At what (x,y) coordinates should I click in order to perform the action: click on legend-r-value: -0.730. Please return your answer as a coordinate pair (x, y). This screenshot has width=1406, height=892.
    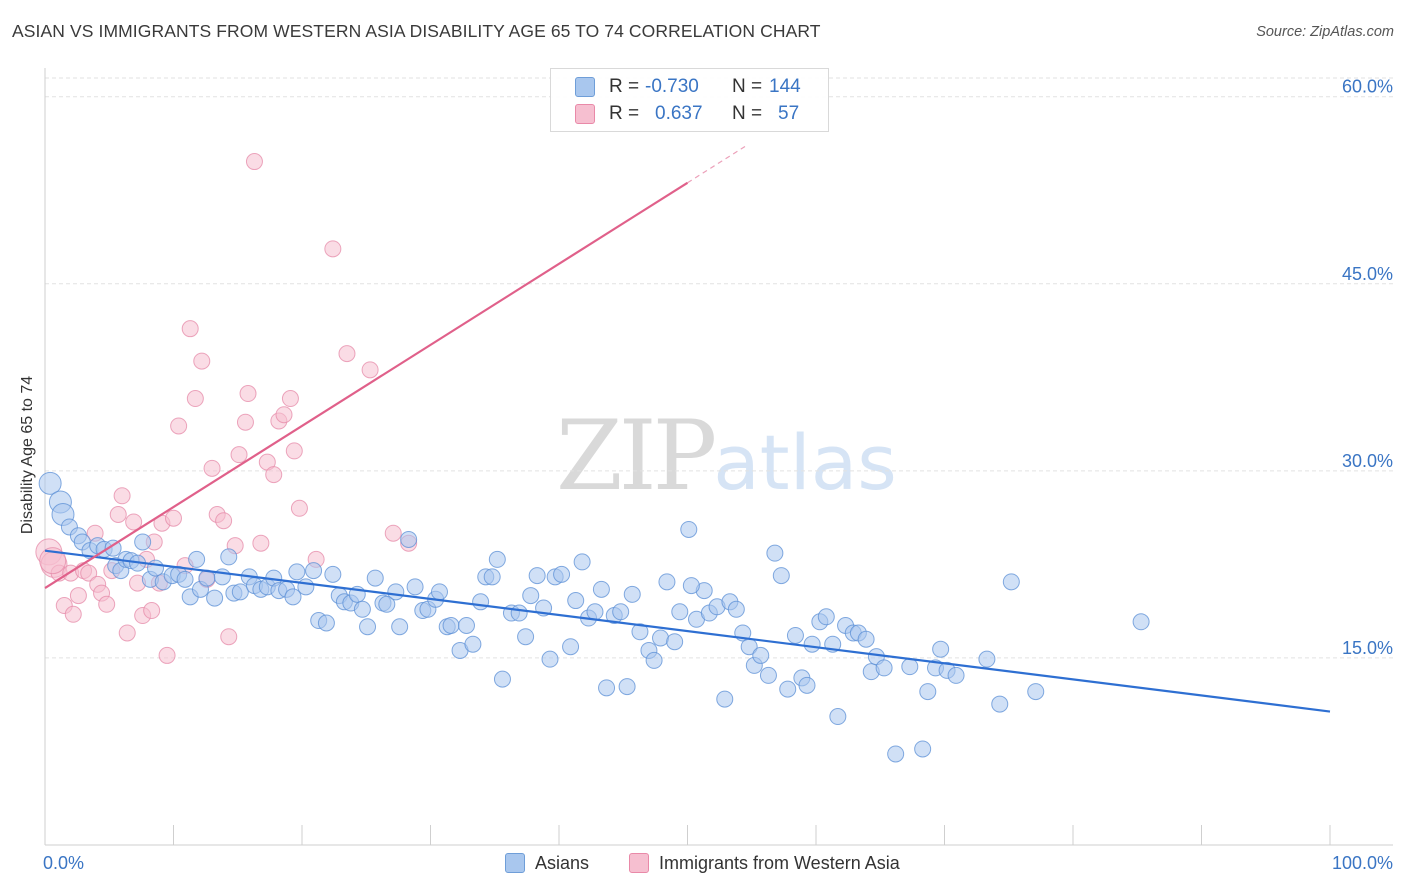
    Looking at the image, I should click on (672, 86).